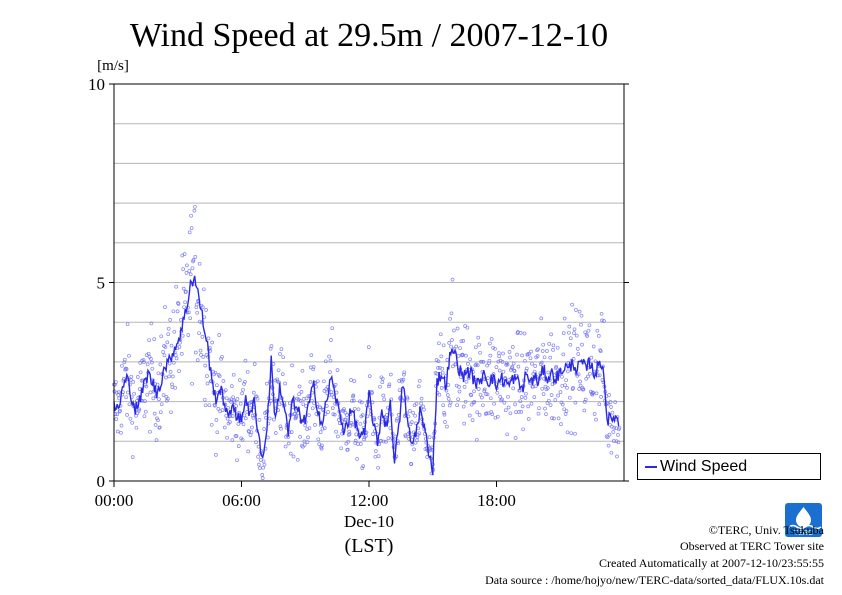 This screenshot has height=595, width=842. Describe the element at coordinates (496, 500) in the screenshot. I see `x-tick-label: 18:00` at that location.